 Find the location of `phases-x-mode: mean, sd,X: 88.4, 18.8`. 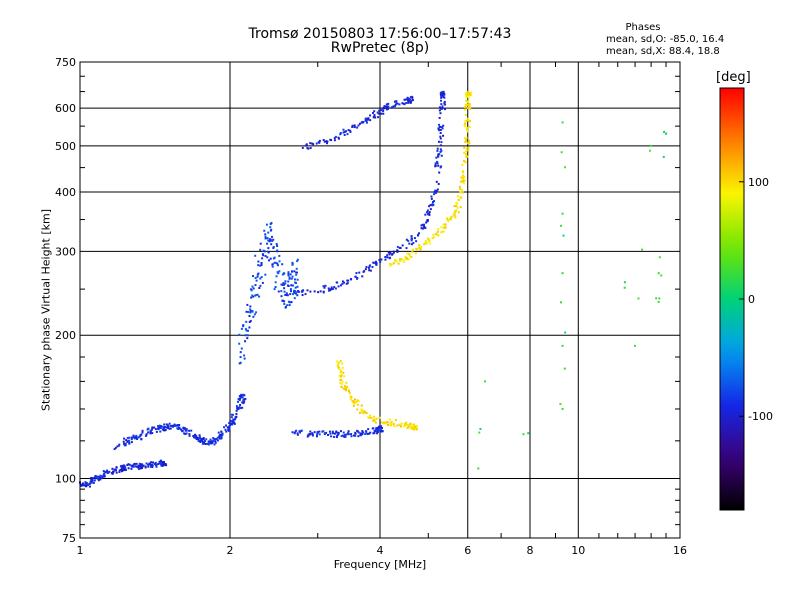

phases-x-mode: mean, sd,X: 88.4, 18.8 is located at coordinates (663, 51).